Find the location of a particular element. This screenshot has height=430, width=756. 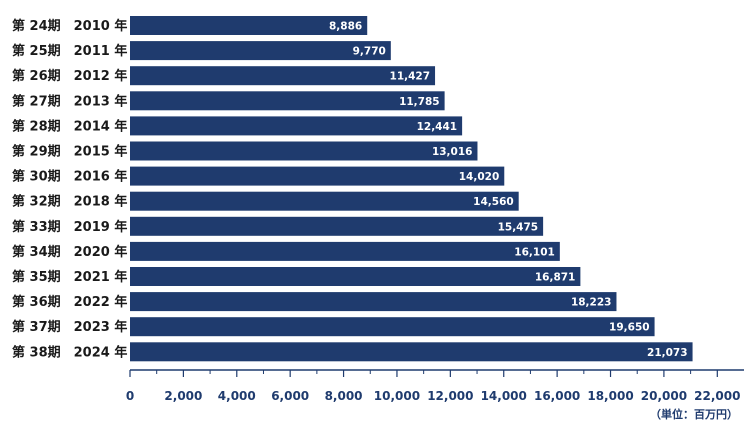

bar-value-label: 14,020 is located at coordinates (479, 177).